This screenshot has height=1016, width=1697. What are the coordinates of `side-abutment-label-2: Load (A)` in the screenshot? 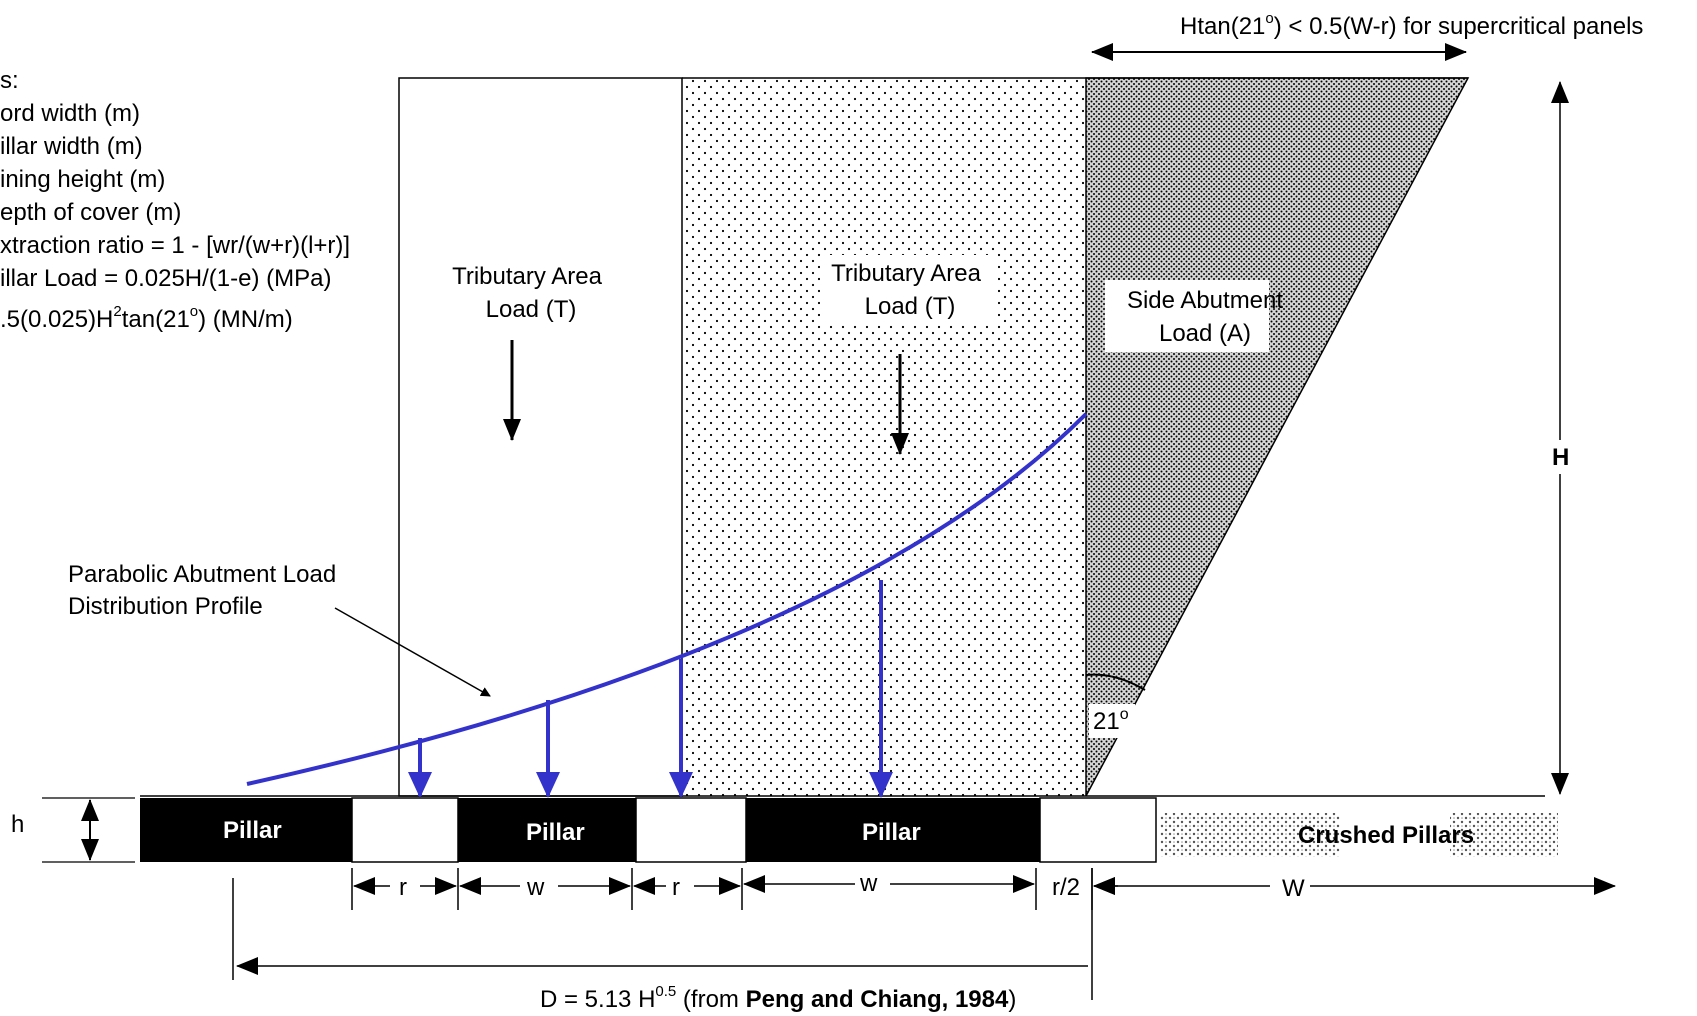 It's located at (1205, 333).